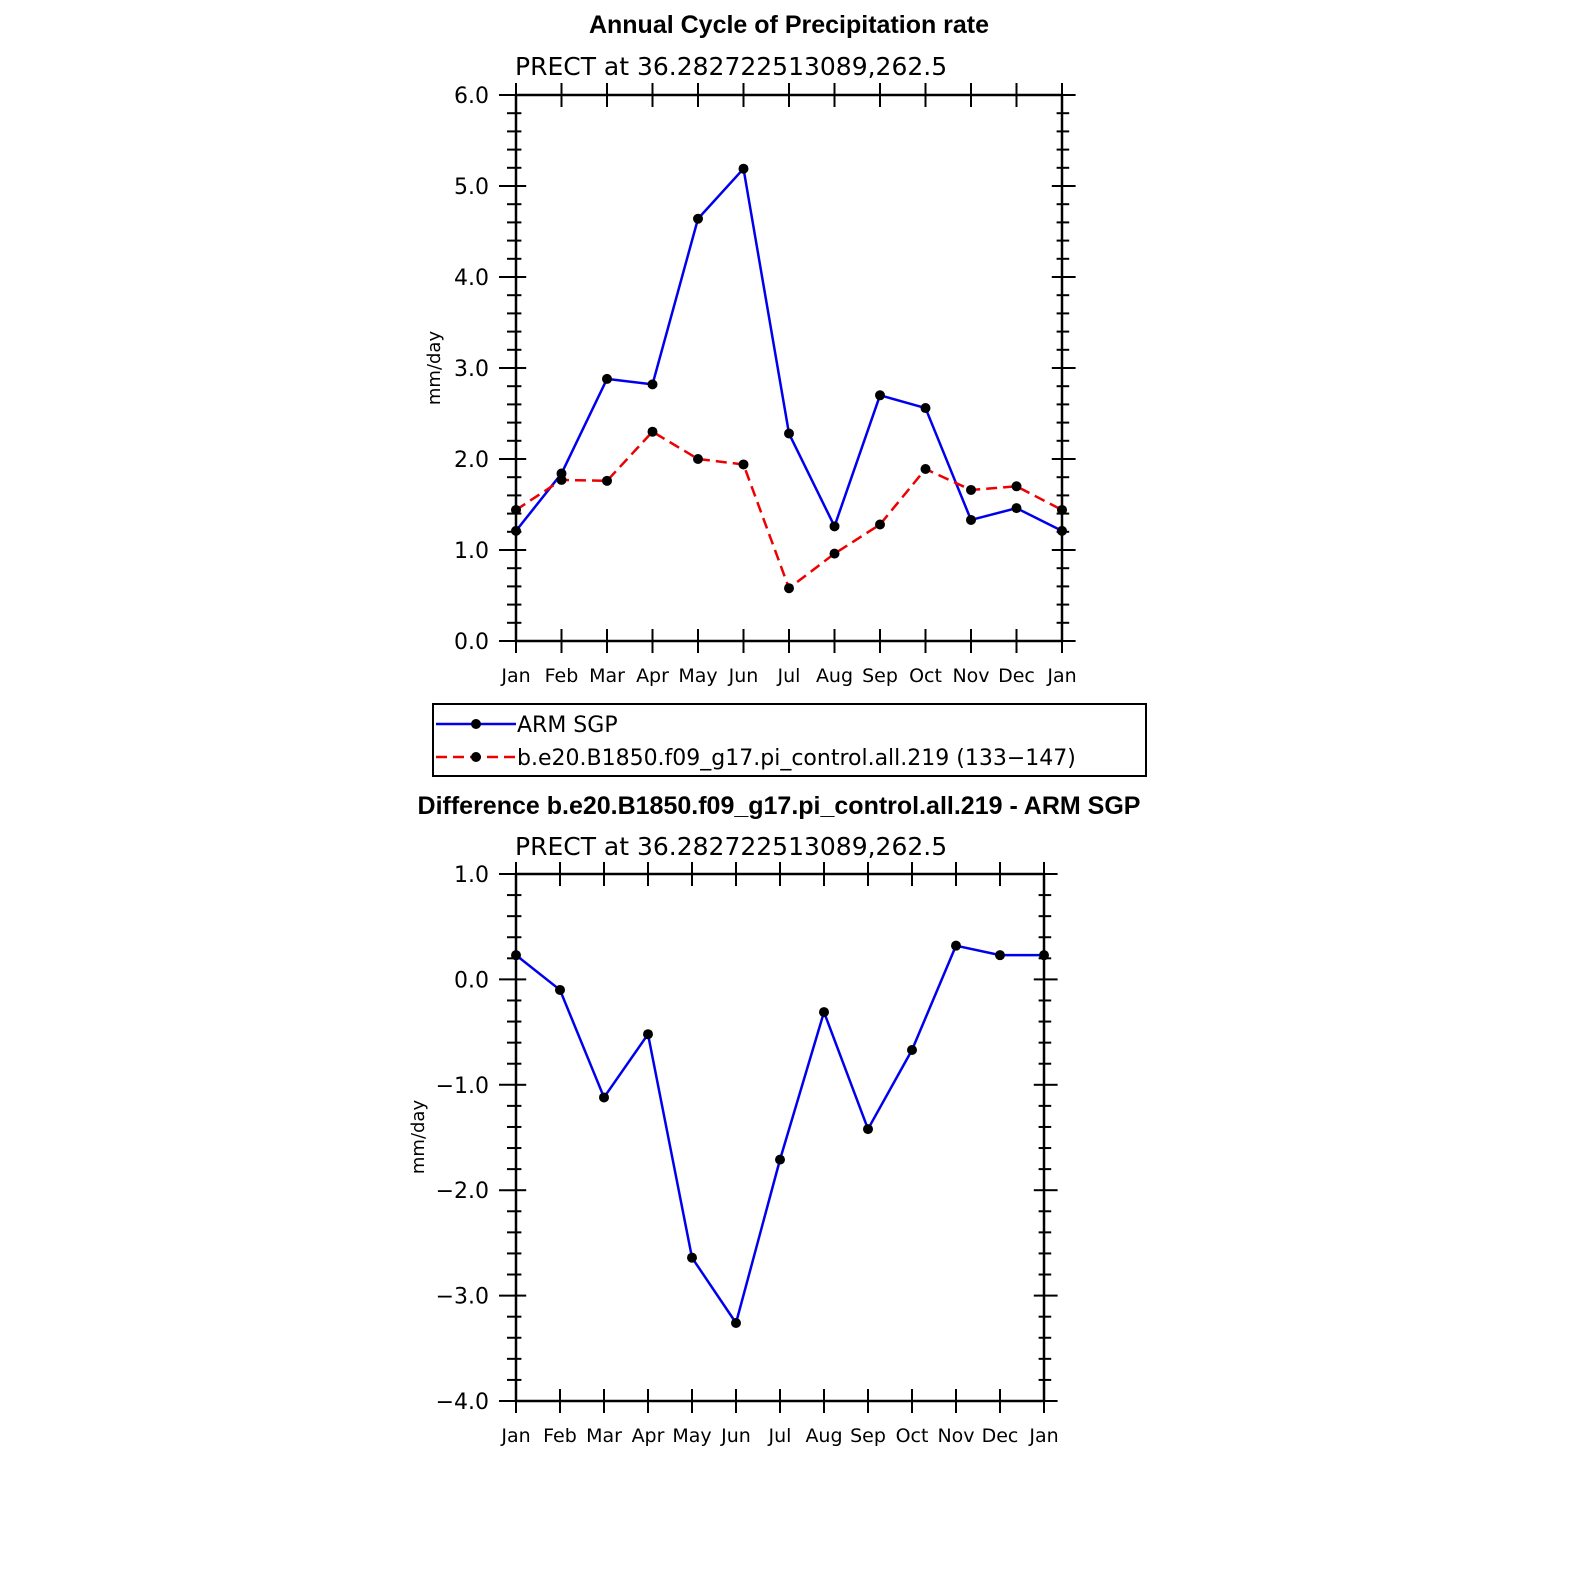 The height and width of the screenshot is (1574, 1574). I want to click on chart1-ytick-label: 6.0, so click(471, 96).